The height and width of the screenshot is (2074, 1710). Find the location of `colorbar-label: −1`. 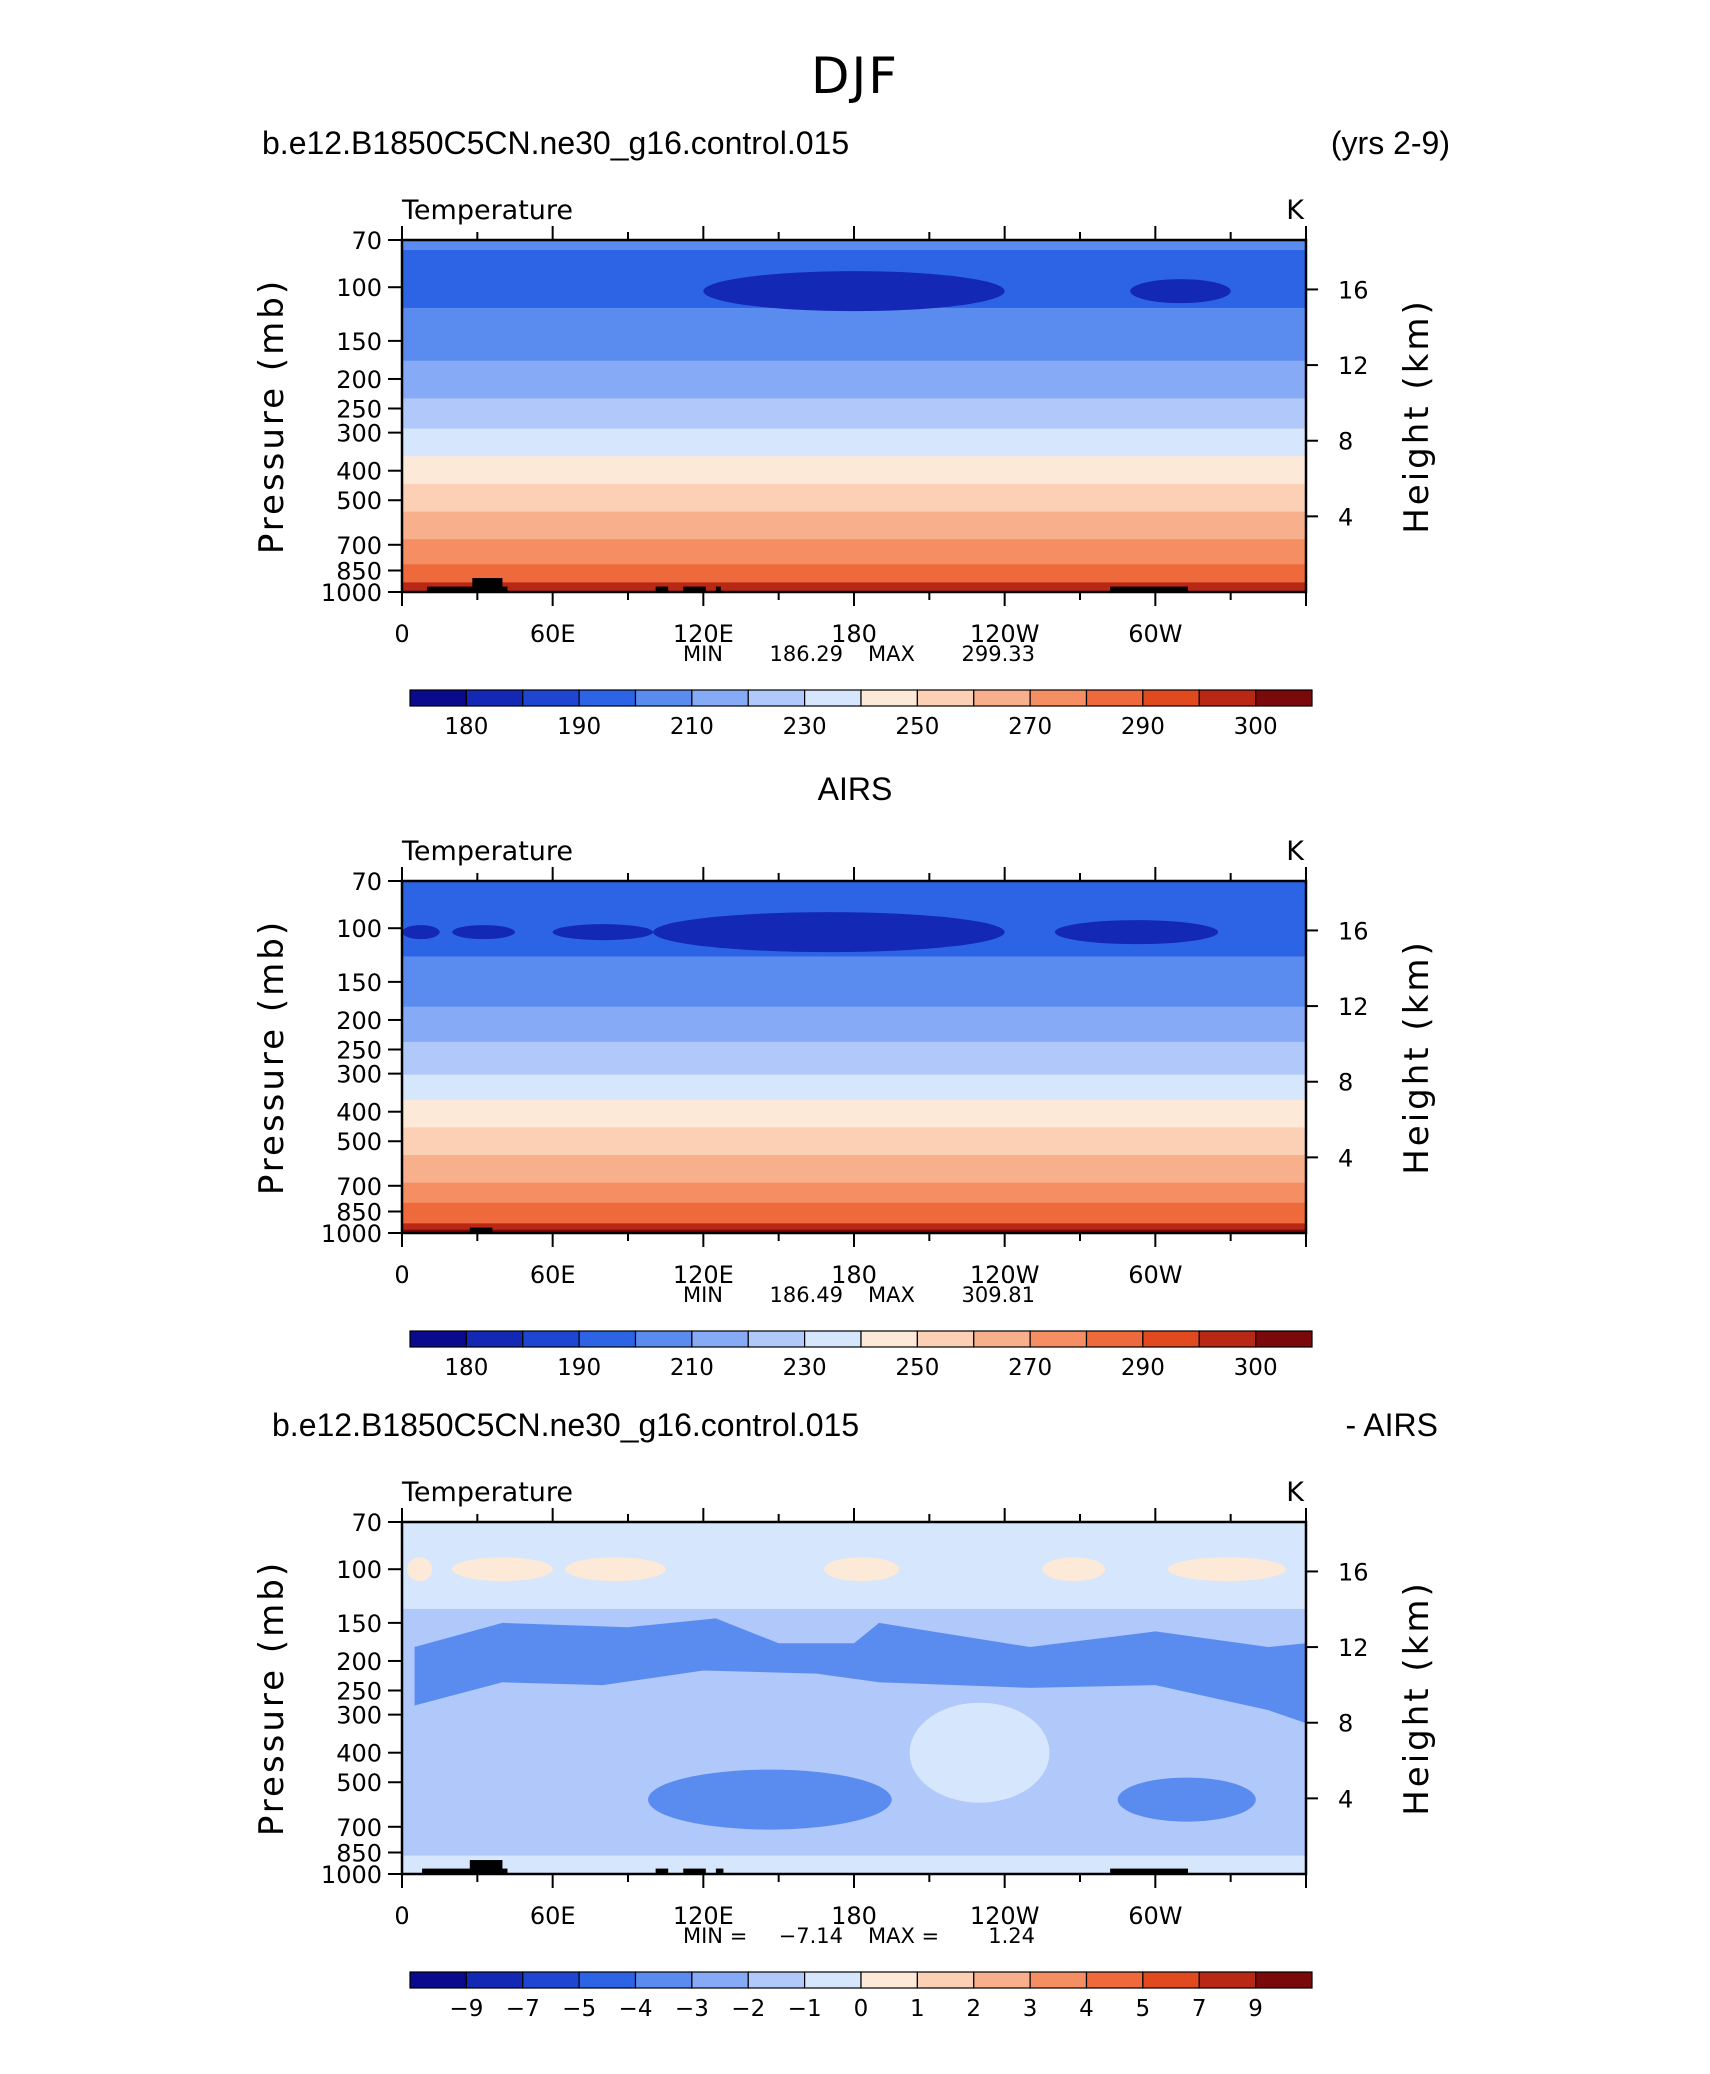

colorbar-label: −1 is located at coordinates (805, 2009).